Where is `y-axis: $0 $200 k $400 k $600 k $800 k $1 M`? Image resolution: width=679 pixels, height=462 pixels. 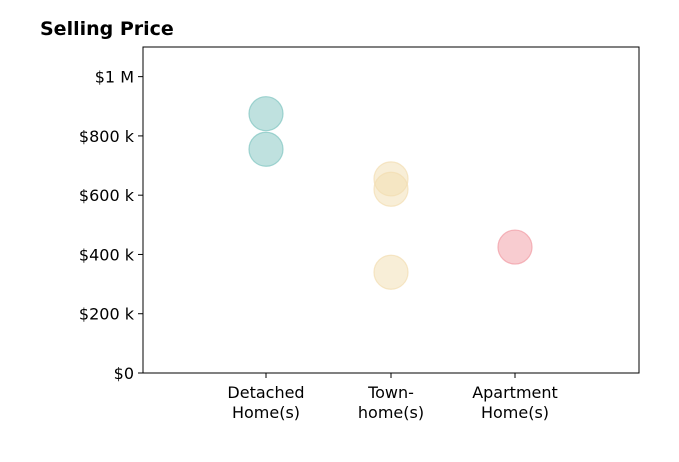
y-axis: $0 $200 k $400 k $600 k $800 k $1 M is located at coordinates (111, 225).